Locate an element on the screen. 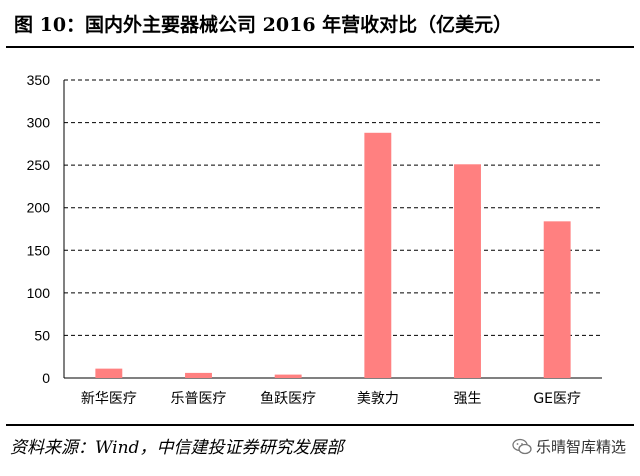 The width and height of the screenshot is (640, 476). y-tick-label: 100 is located at coordinates (39, 293).